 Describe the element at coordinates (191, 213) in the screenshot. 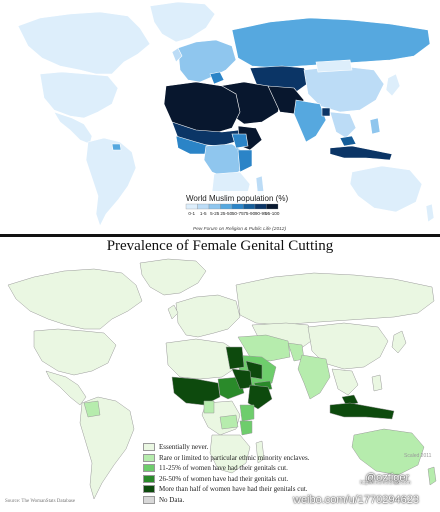

I see `legend-tick-0: 0-1` at that location.